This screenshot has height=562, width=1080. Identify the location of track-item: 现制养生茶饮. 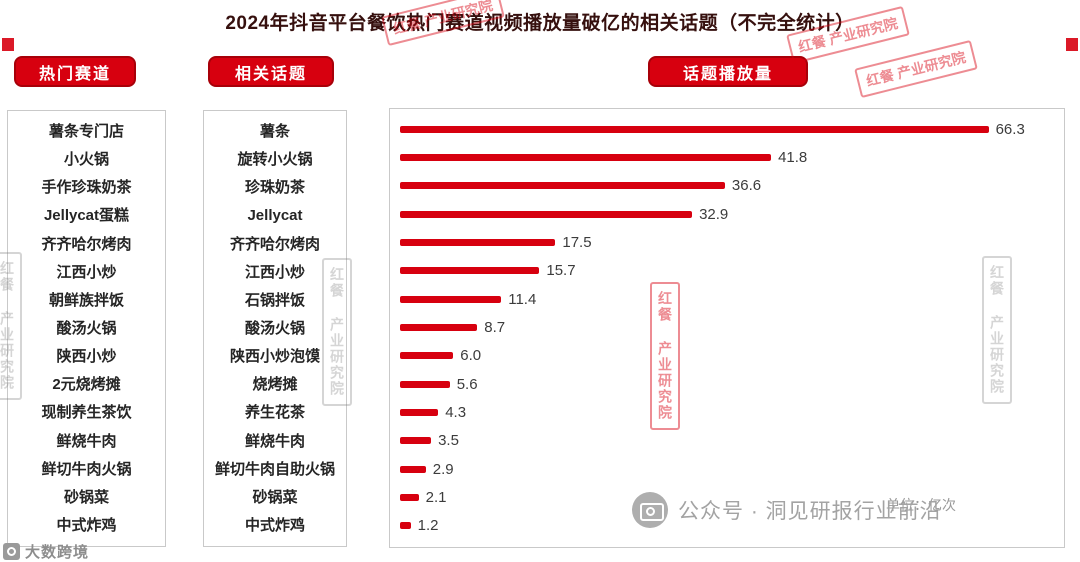
(86, 413).